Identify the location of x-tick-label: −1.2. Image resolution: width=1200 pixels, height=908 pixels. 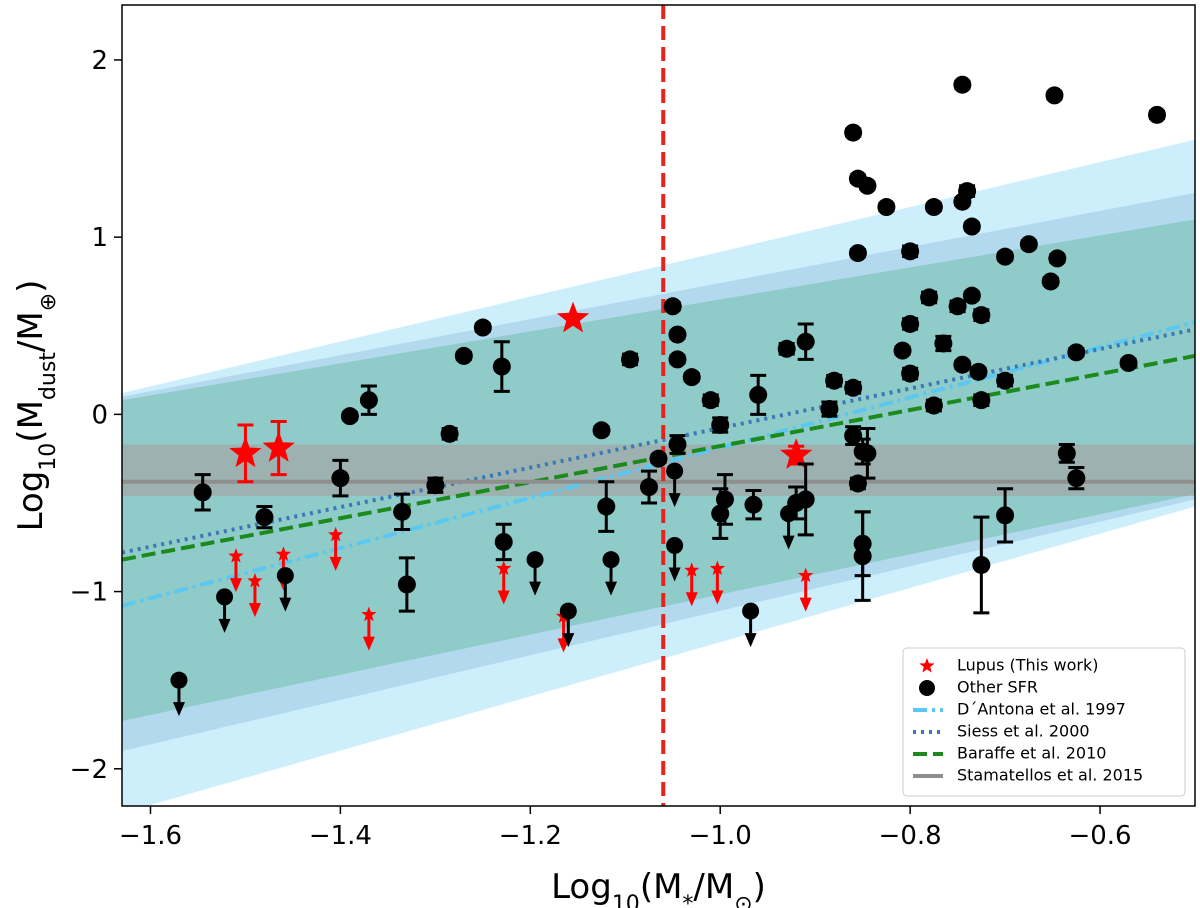
(530, 836).